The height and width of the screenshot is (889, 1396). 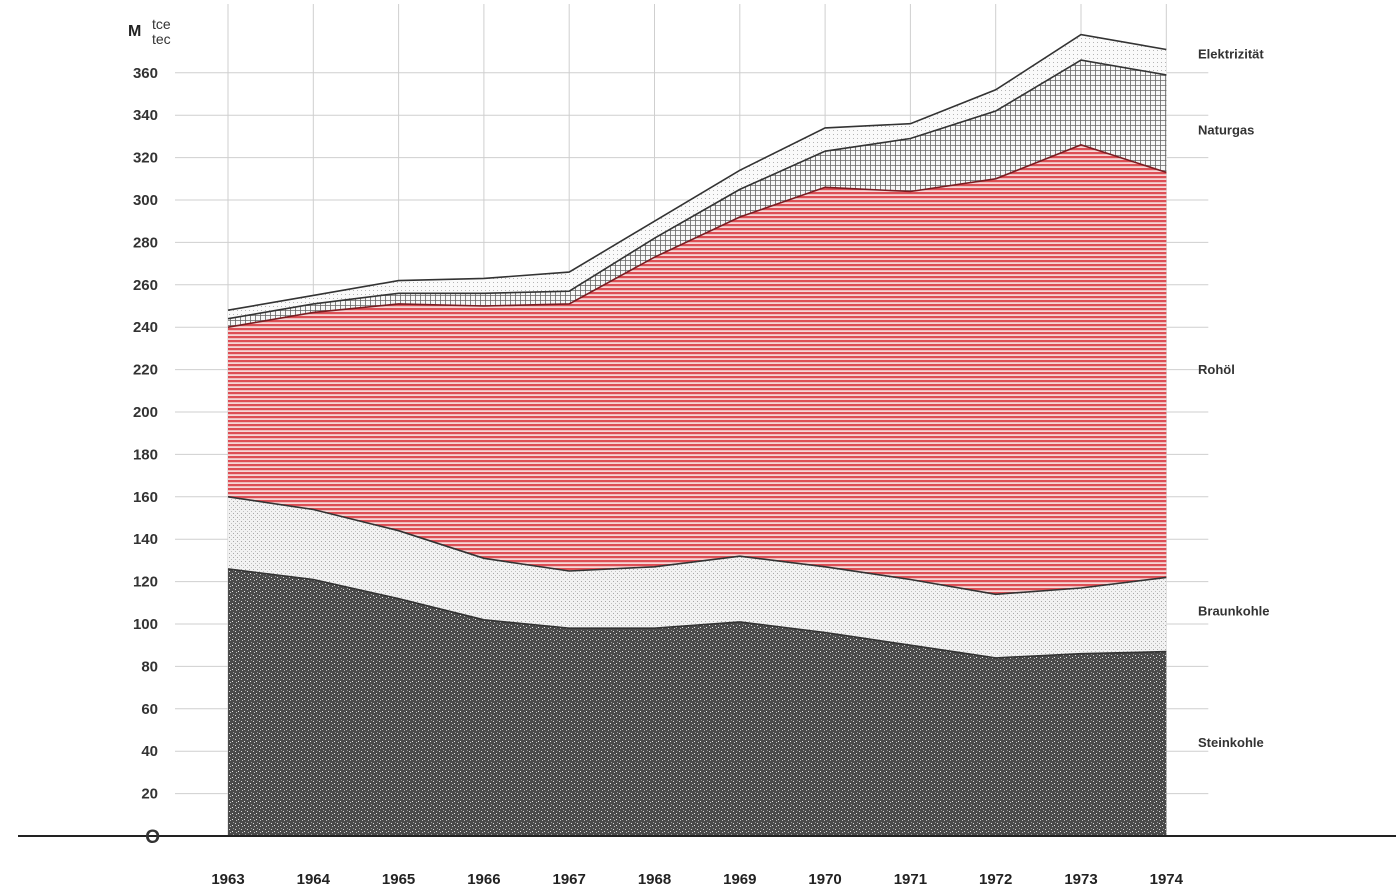 What do you see at coordinates (697, 236) in the screenshot?
I see `boundary-rohol` at bounding box center [697, 236].